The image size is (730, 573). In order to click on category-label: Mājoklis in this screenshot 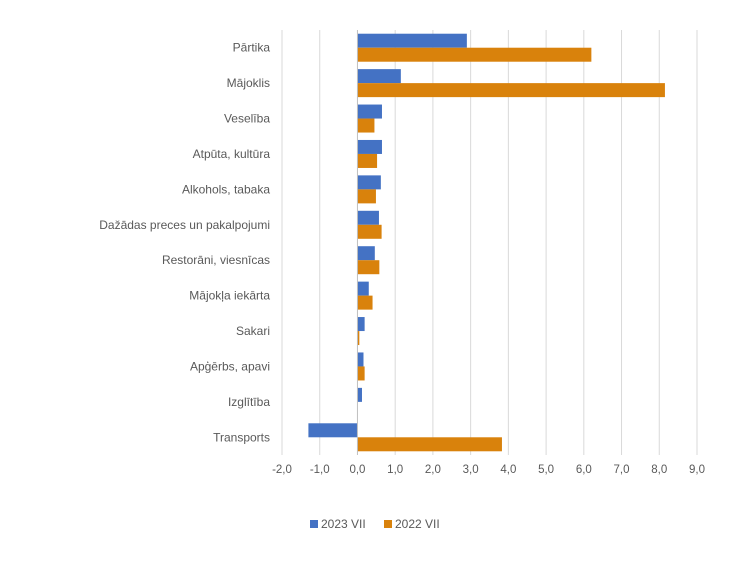, I will do `click(248, 83)`.